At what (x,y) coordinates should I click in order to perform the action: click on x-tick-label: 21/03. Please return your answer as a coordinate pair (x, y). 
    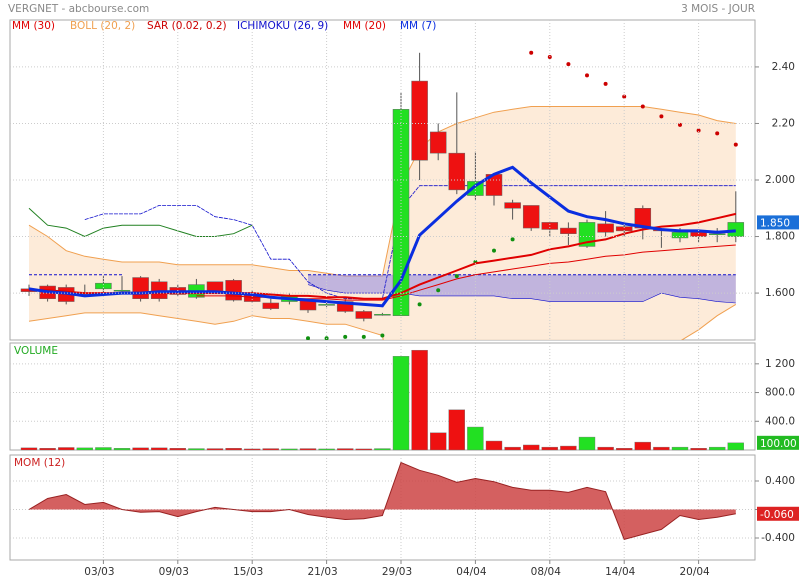
    Looking at the image, I should click on (322, 572).